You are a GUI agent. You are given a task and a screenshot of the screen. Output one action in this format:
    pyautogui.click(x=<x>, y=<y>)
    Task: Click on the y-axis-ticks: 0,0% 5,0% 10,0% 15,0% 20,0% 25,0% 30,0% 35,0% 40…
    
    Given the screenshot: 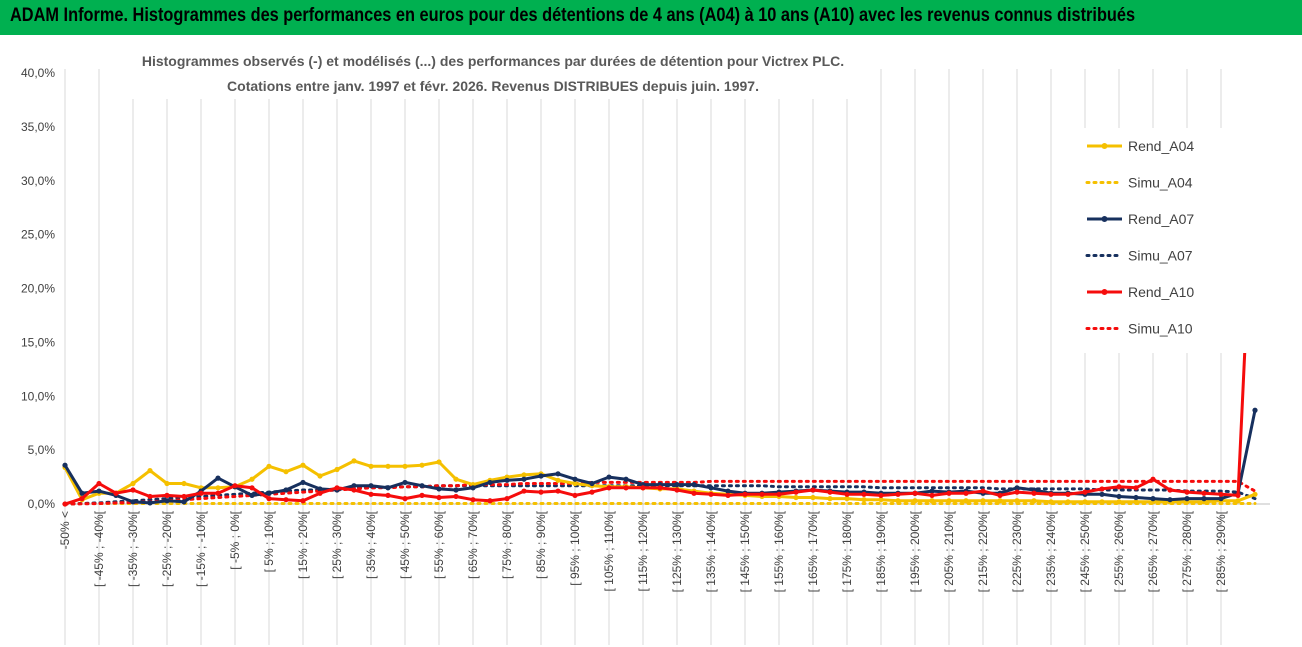 What is the action you would take?
    pyautogui.click(x=38, y=288)
    